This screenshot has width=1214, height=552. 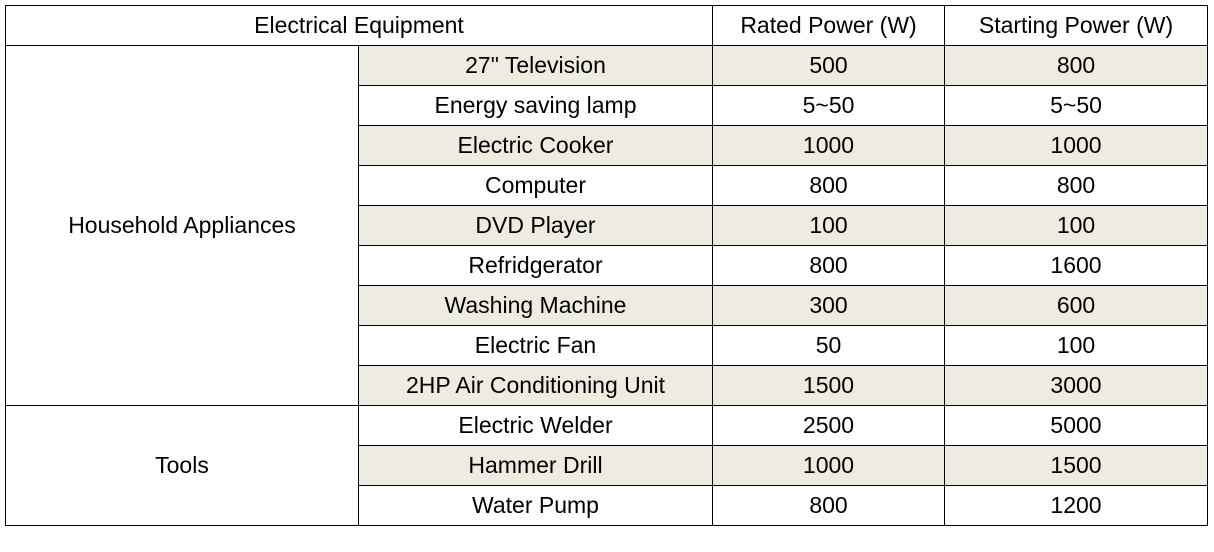 What do you see at coordinates (828, 305) in the screenshot?
I see `power-cell: 300` at bounding box center [828, 305].